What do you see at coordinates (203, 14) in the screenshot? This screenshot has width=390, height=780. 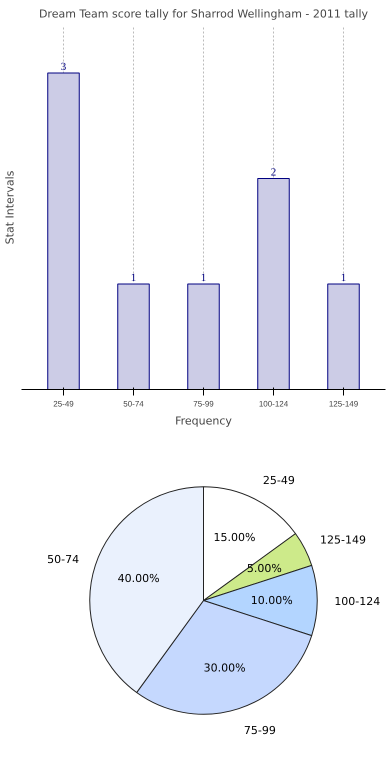 I see `chart-title: Dream Team score tally for Sharrod Wellingham - 2011 tally` at bounding box center [203, 14].